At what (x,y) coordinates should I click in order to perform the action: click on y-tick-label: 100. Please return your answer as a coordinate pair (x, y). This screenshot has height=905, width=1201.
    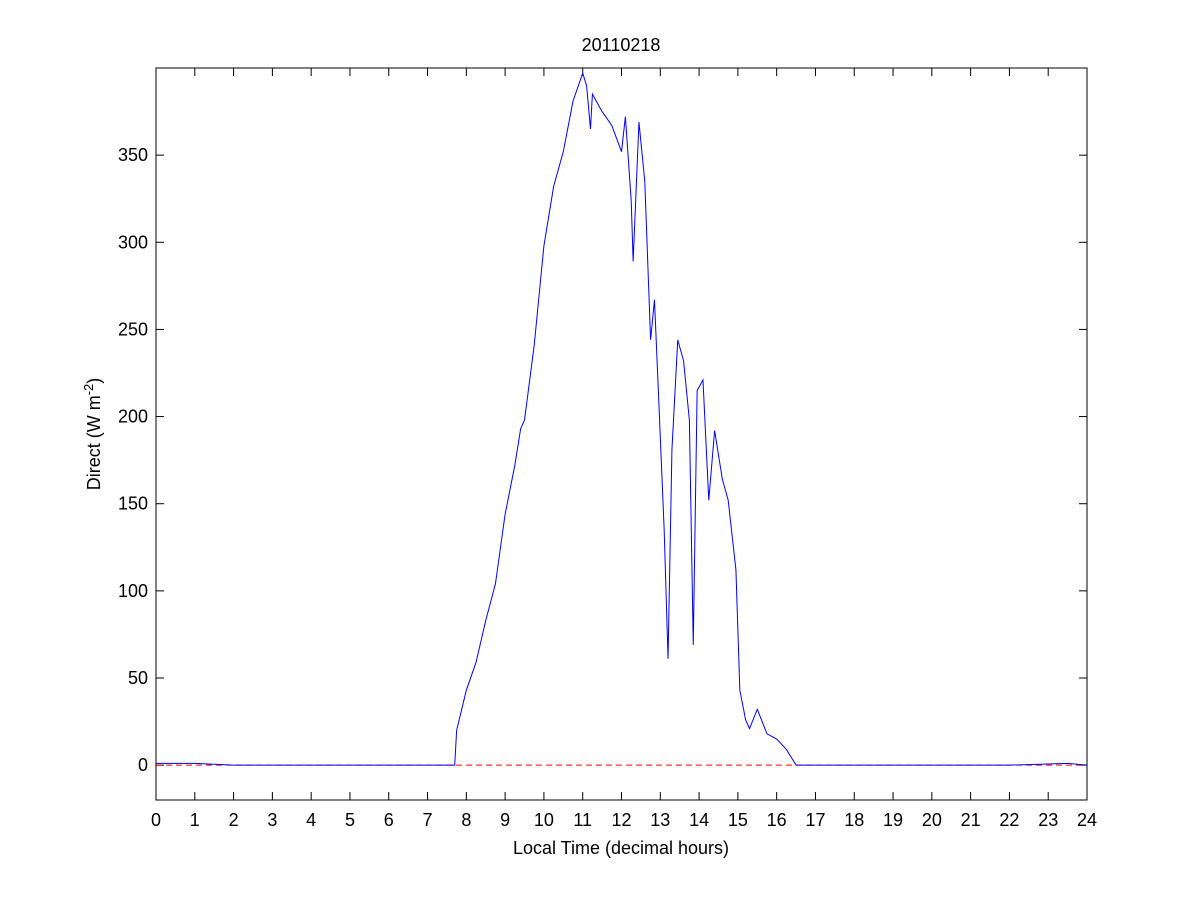
    Looking at the image, I should click on (133, 591).